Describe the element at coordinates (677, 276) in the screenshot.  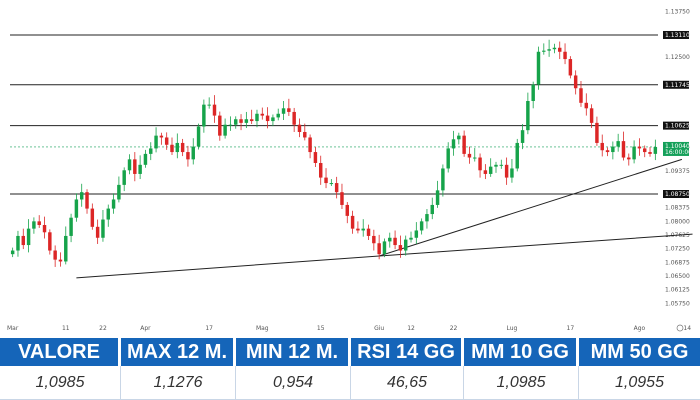
I see `y-tick-label: 1.06500` at that location.